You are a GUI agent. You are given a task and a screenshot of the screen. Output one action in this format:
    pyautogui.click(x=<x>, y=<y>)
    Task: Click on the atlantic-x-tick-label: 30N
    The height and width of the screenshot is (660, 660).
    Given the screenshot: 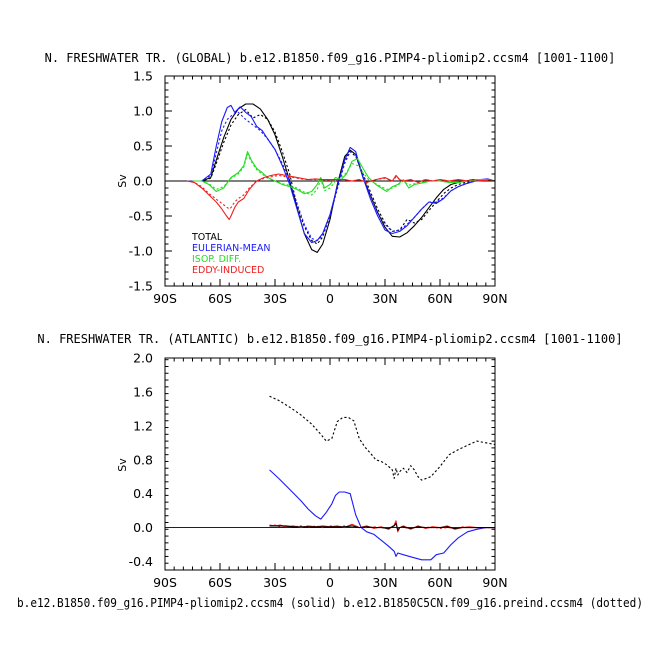 What is the action you would take?
    pyautogui.click(x=384, y=582)
    